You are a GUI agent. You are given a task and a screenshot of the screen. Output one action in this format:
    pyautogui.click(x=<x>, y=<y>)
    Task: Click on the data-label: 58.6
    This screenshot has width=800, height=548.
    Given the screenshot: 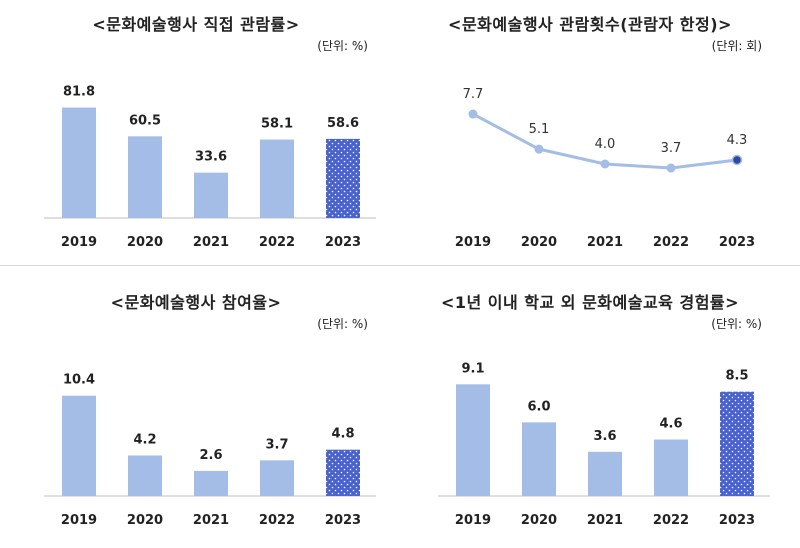 What is the action you would take?
    pyautogui.click(x=343, y=123)
    